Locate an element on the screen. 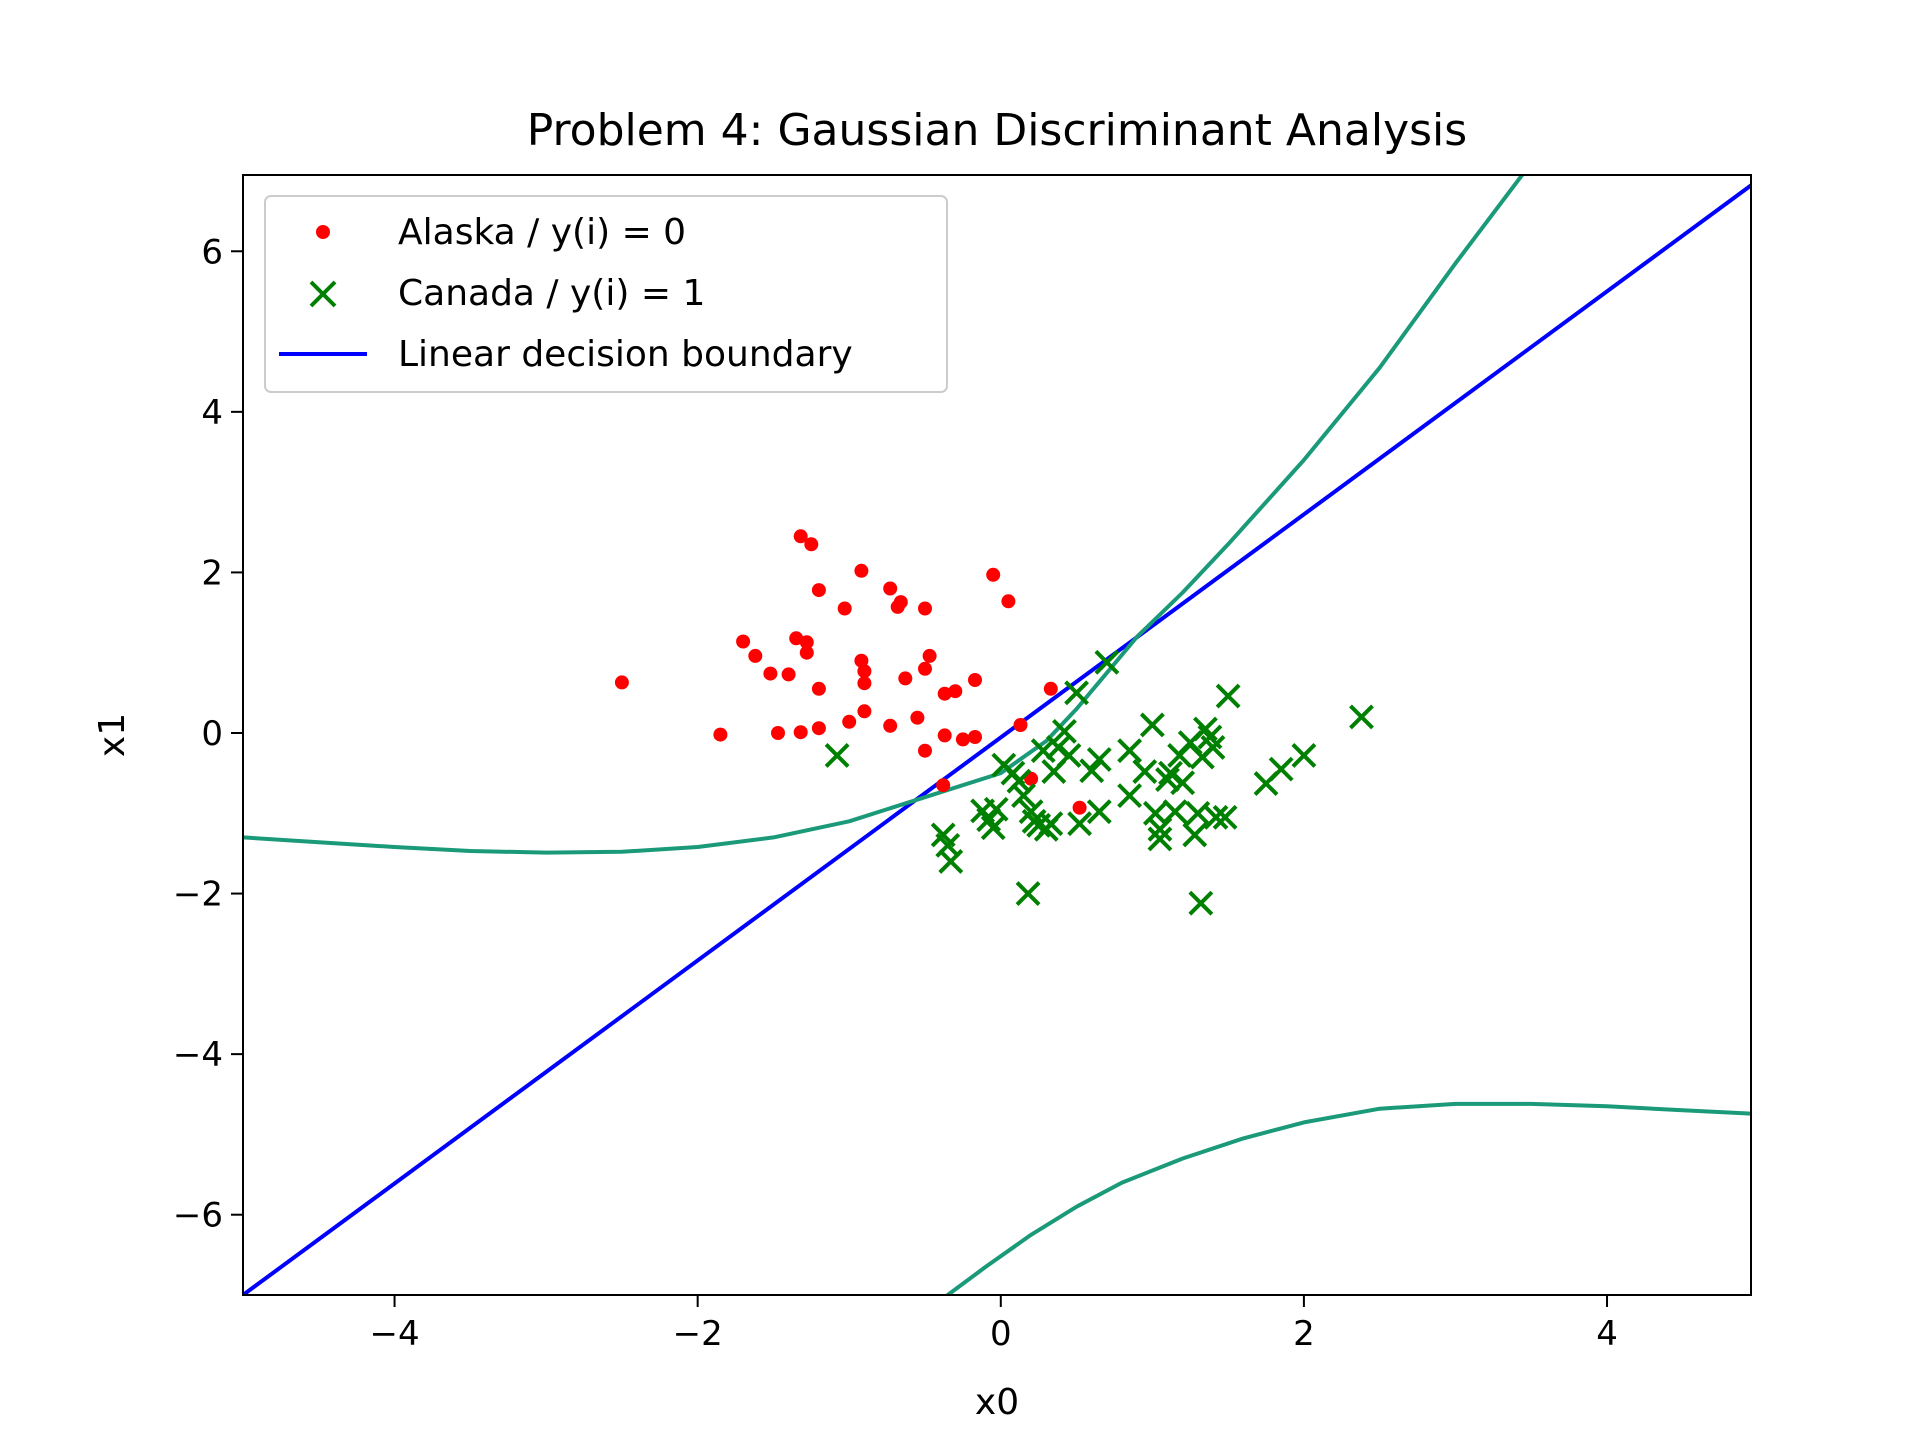  legend-box is located at coordinates (606, 294).